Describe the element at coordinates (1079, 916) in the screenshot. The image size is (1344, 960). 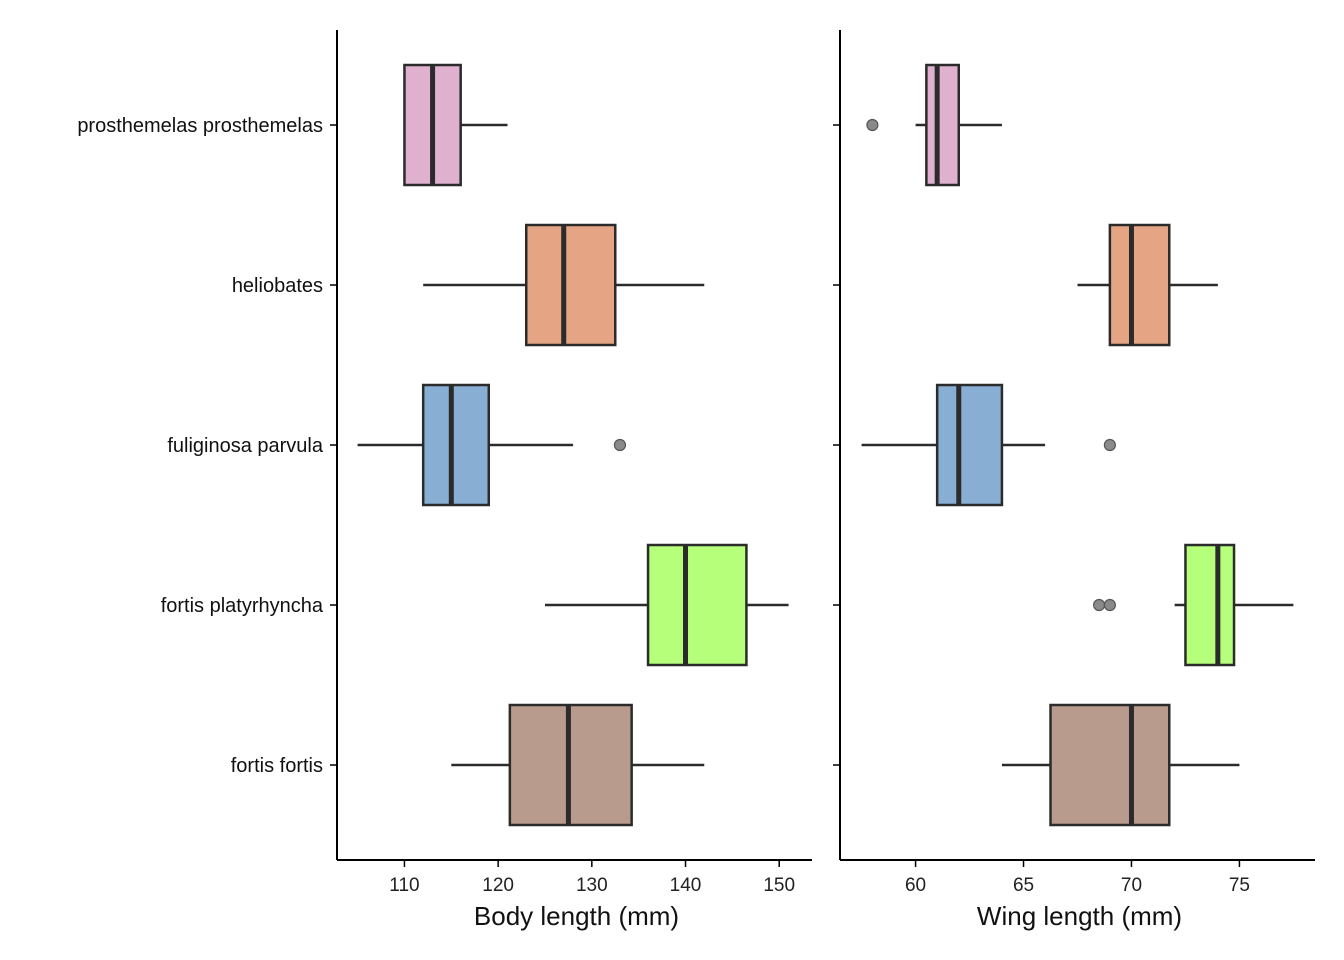
I see `x-axis-label: Wing length (mm)` at that location.